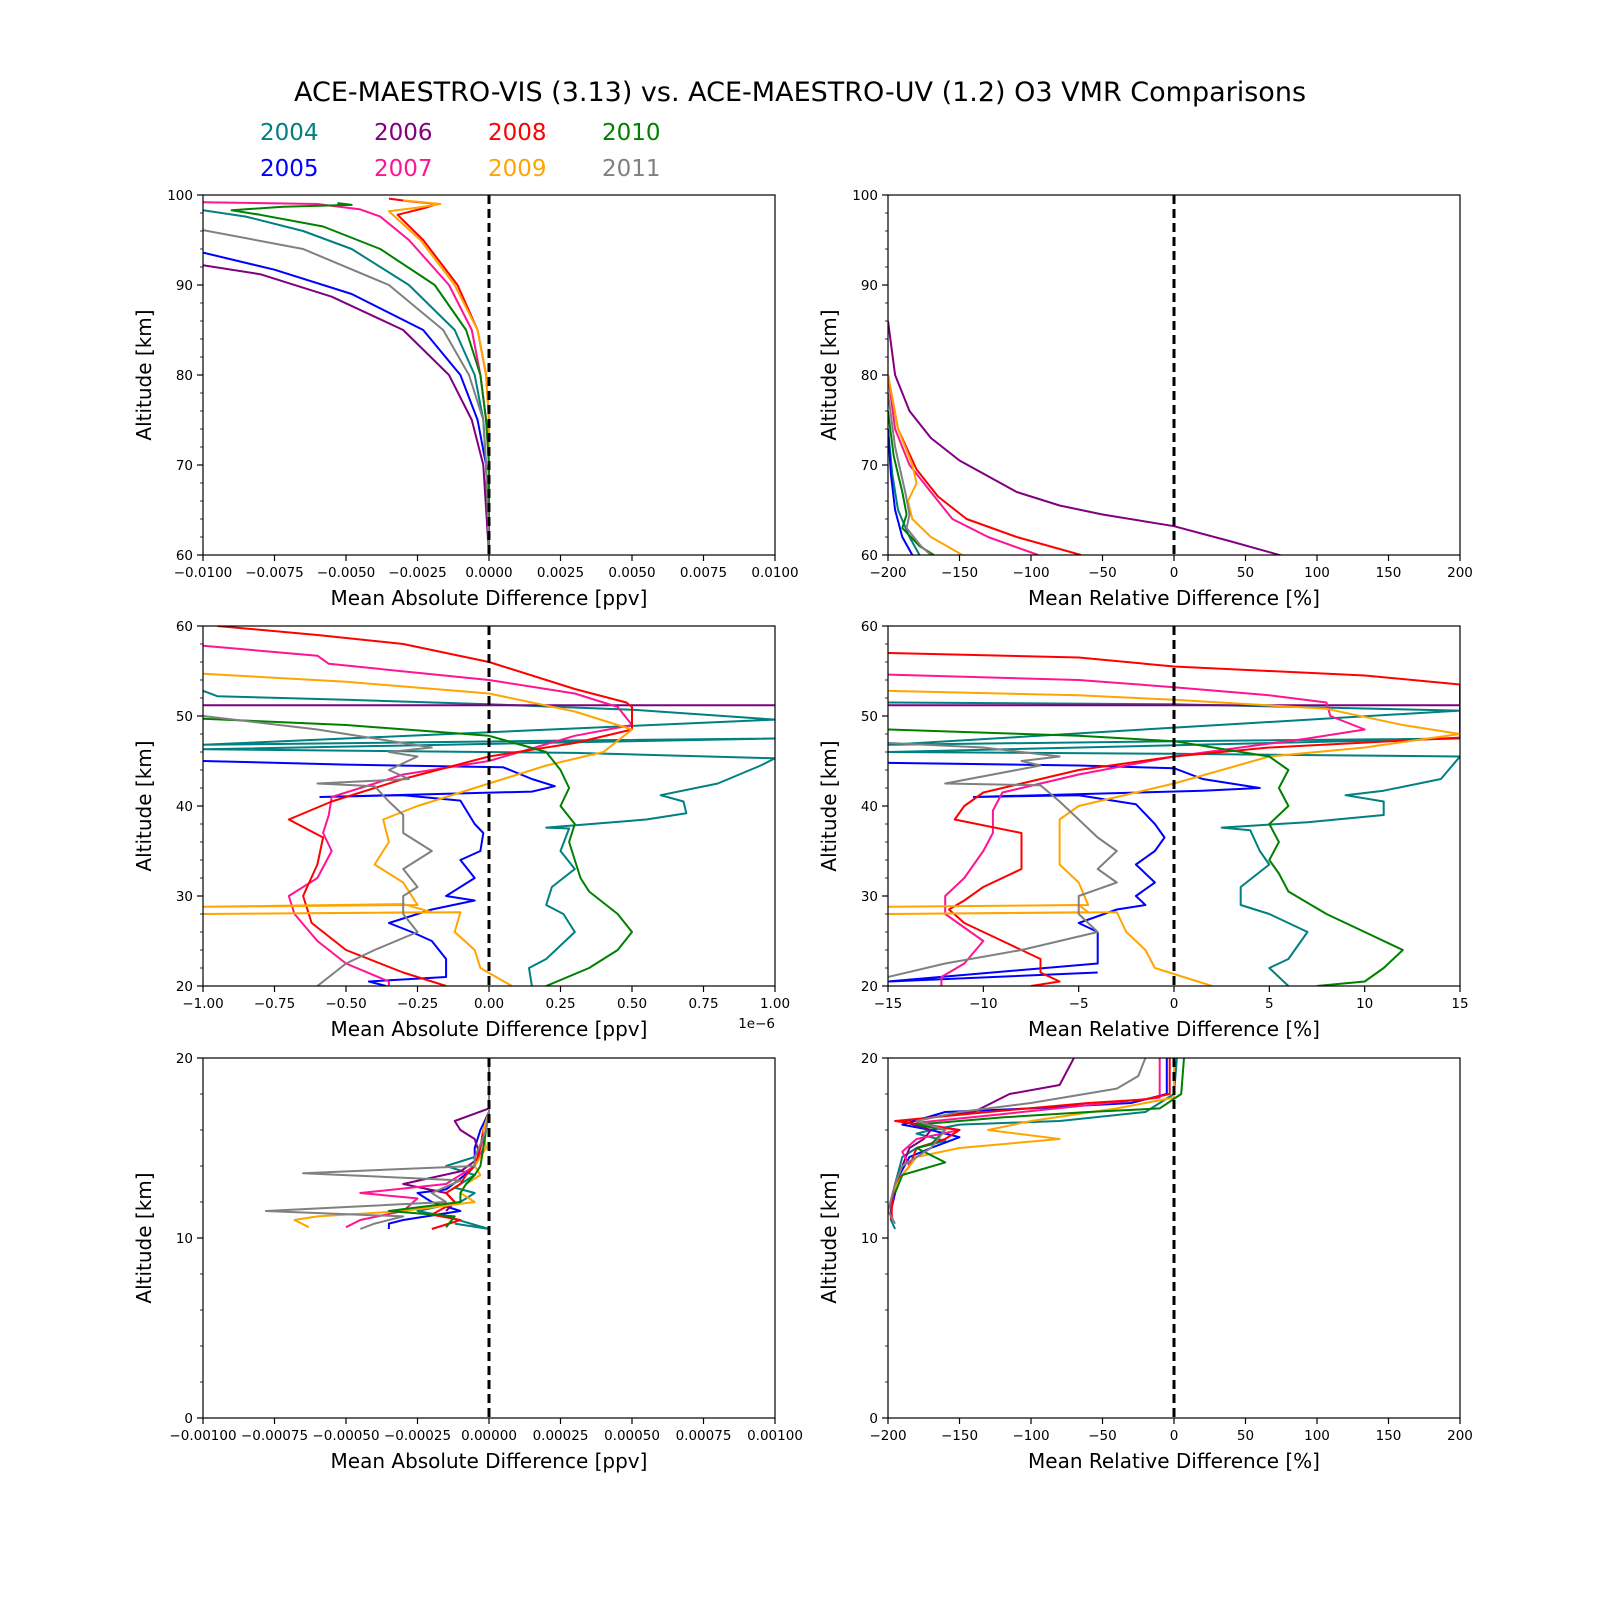 Image resolution: width=1600 pixels, height=1600 pixels. Describe the element at coordinates (488, 573) in the screenshot. I see `x-tick-label: 0.0000` at that location.